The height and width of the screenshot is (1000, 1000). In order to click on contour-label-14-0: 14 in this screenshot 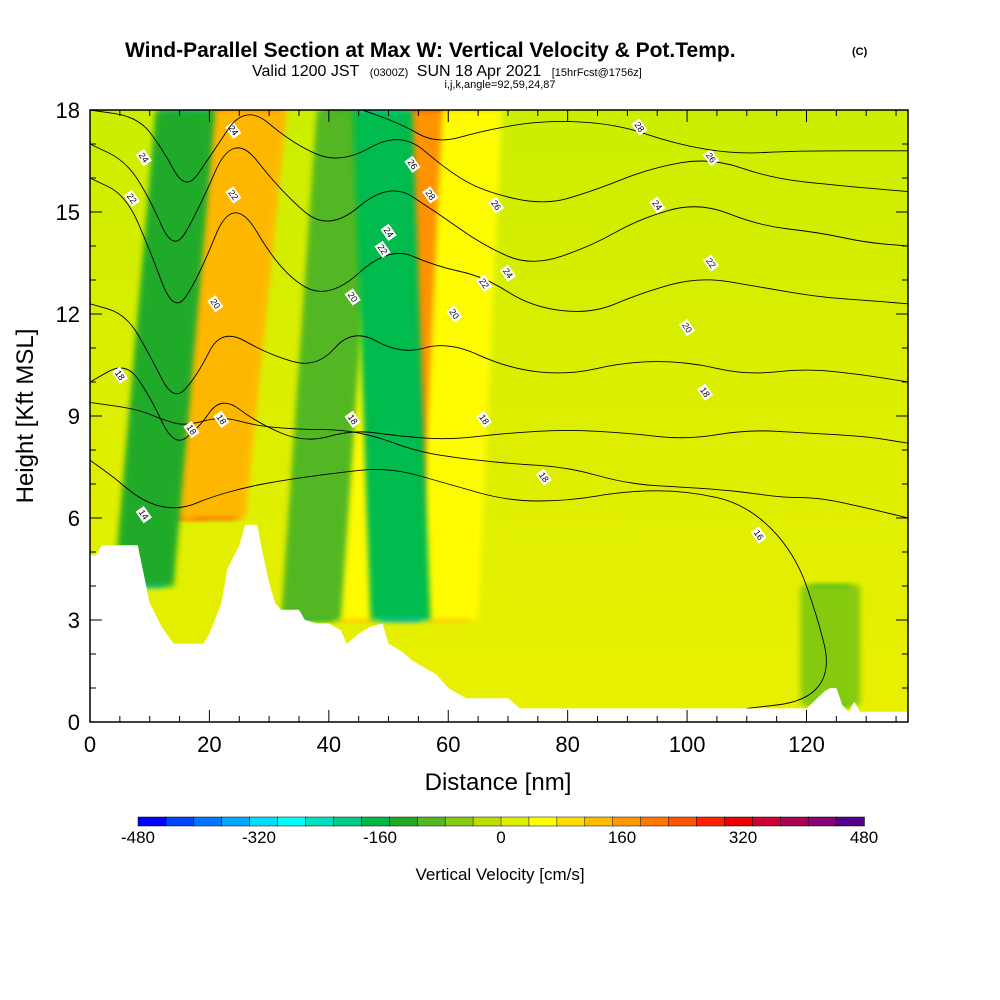, I will do `click(143, 514)`.